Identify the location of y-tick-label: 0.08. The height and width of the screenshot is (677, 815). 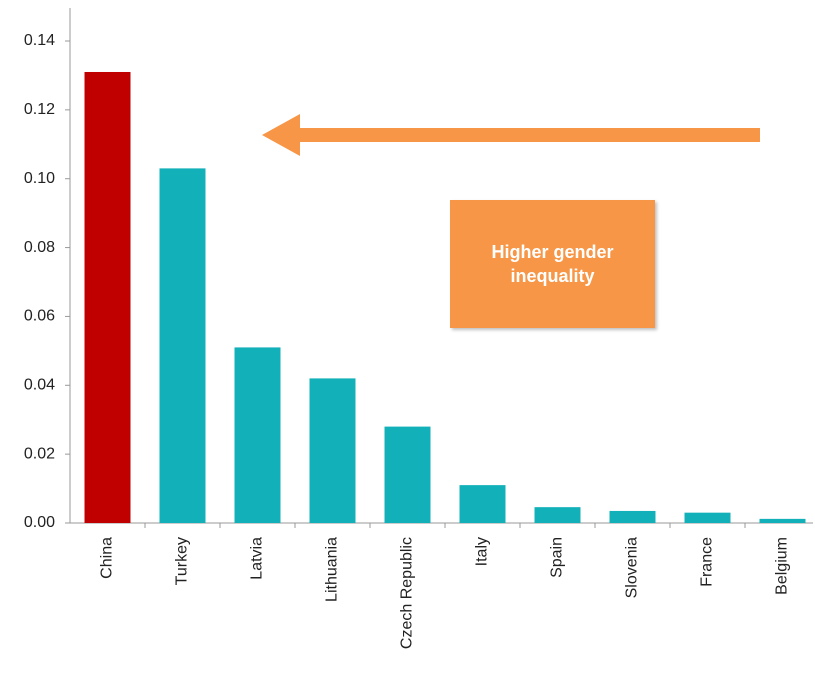
(39, 247).